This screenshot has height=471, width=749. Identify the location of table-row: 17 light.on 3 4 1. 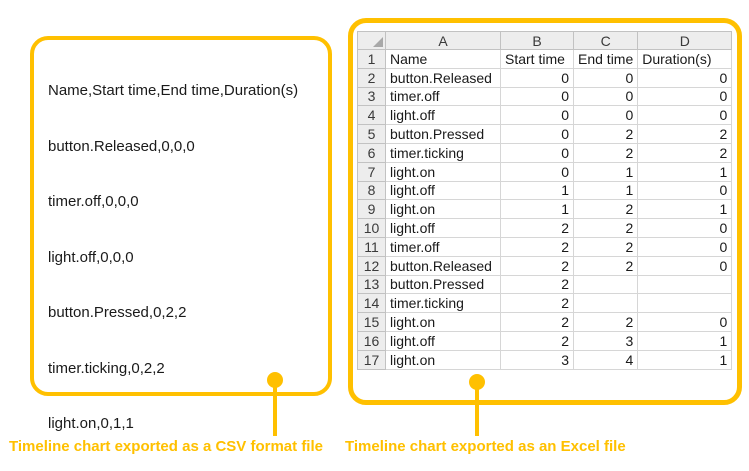
(545, 359).